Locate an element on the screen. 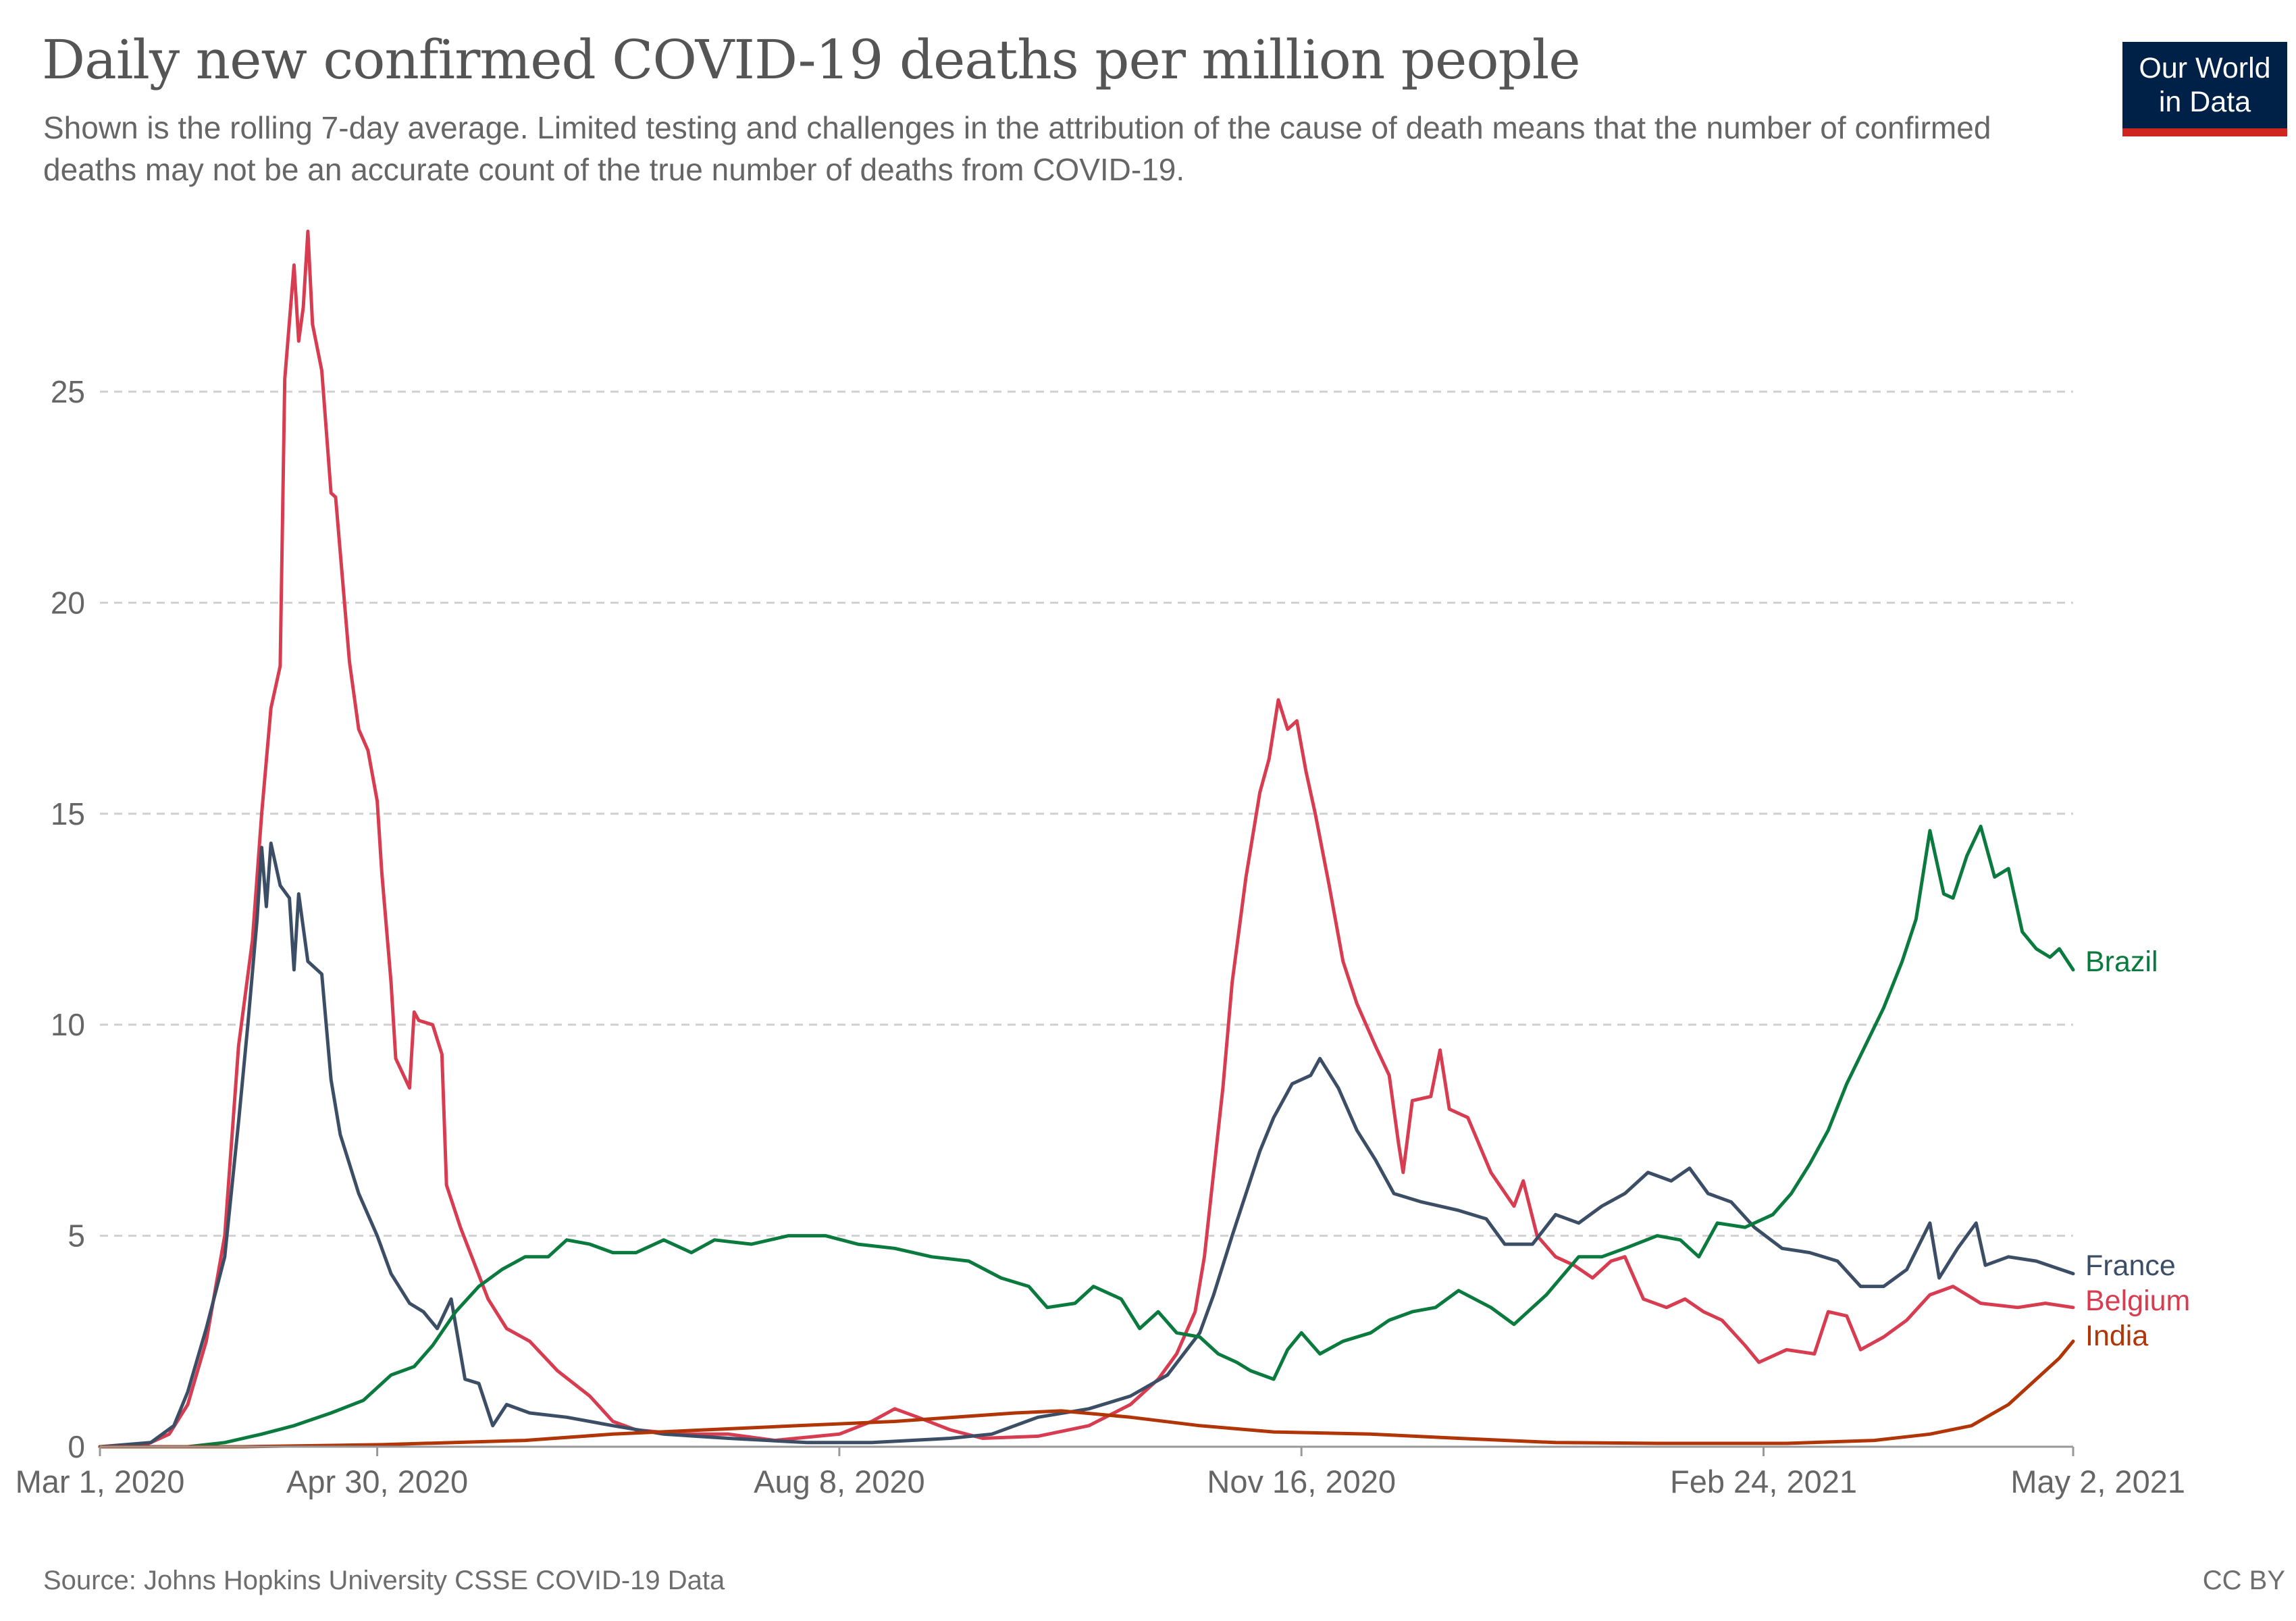  y-tick-label: 0 is located at coordinates (76, 1446).